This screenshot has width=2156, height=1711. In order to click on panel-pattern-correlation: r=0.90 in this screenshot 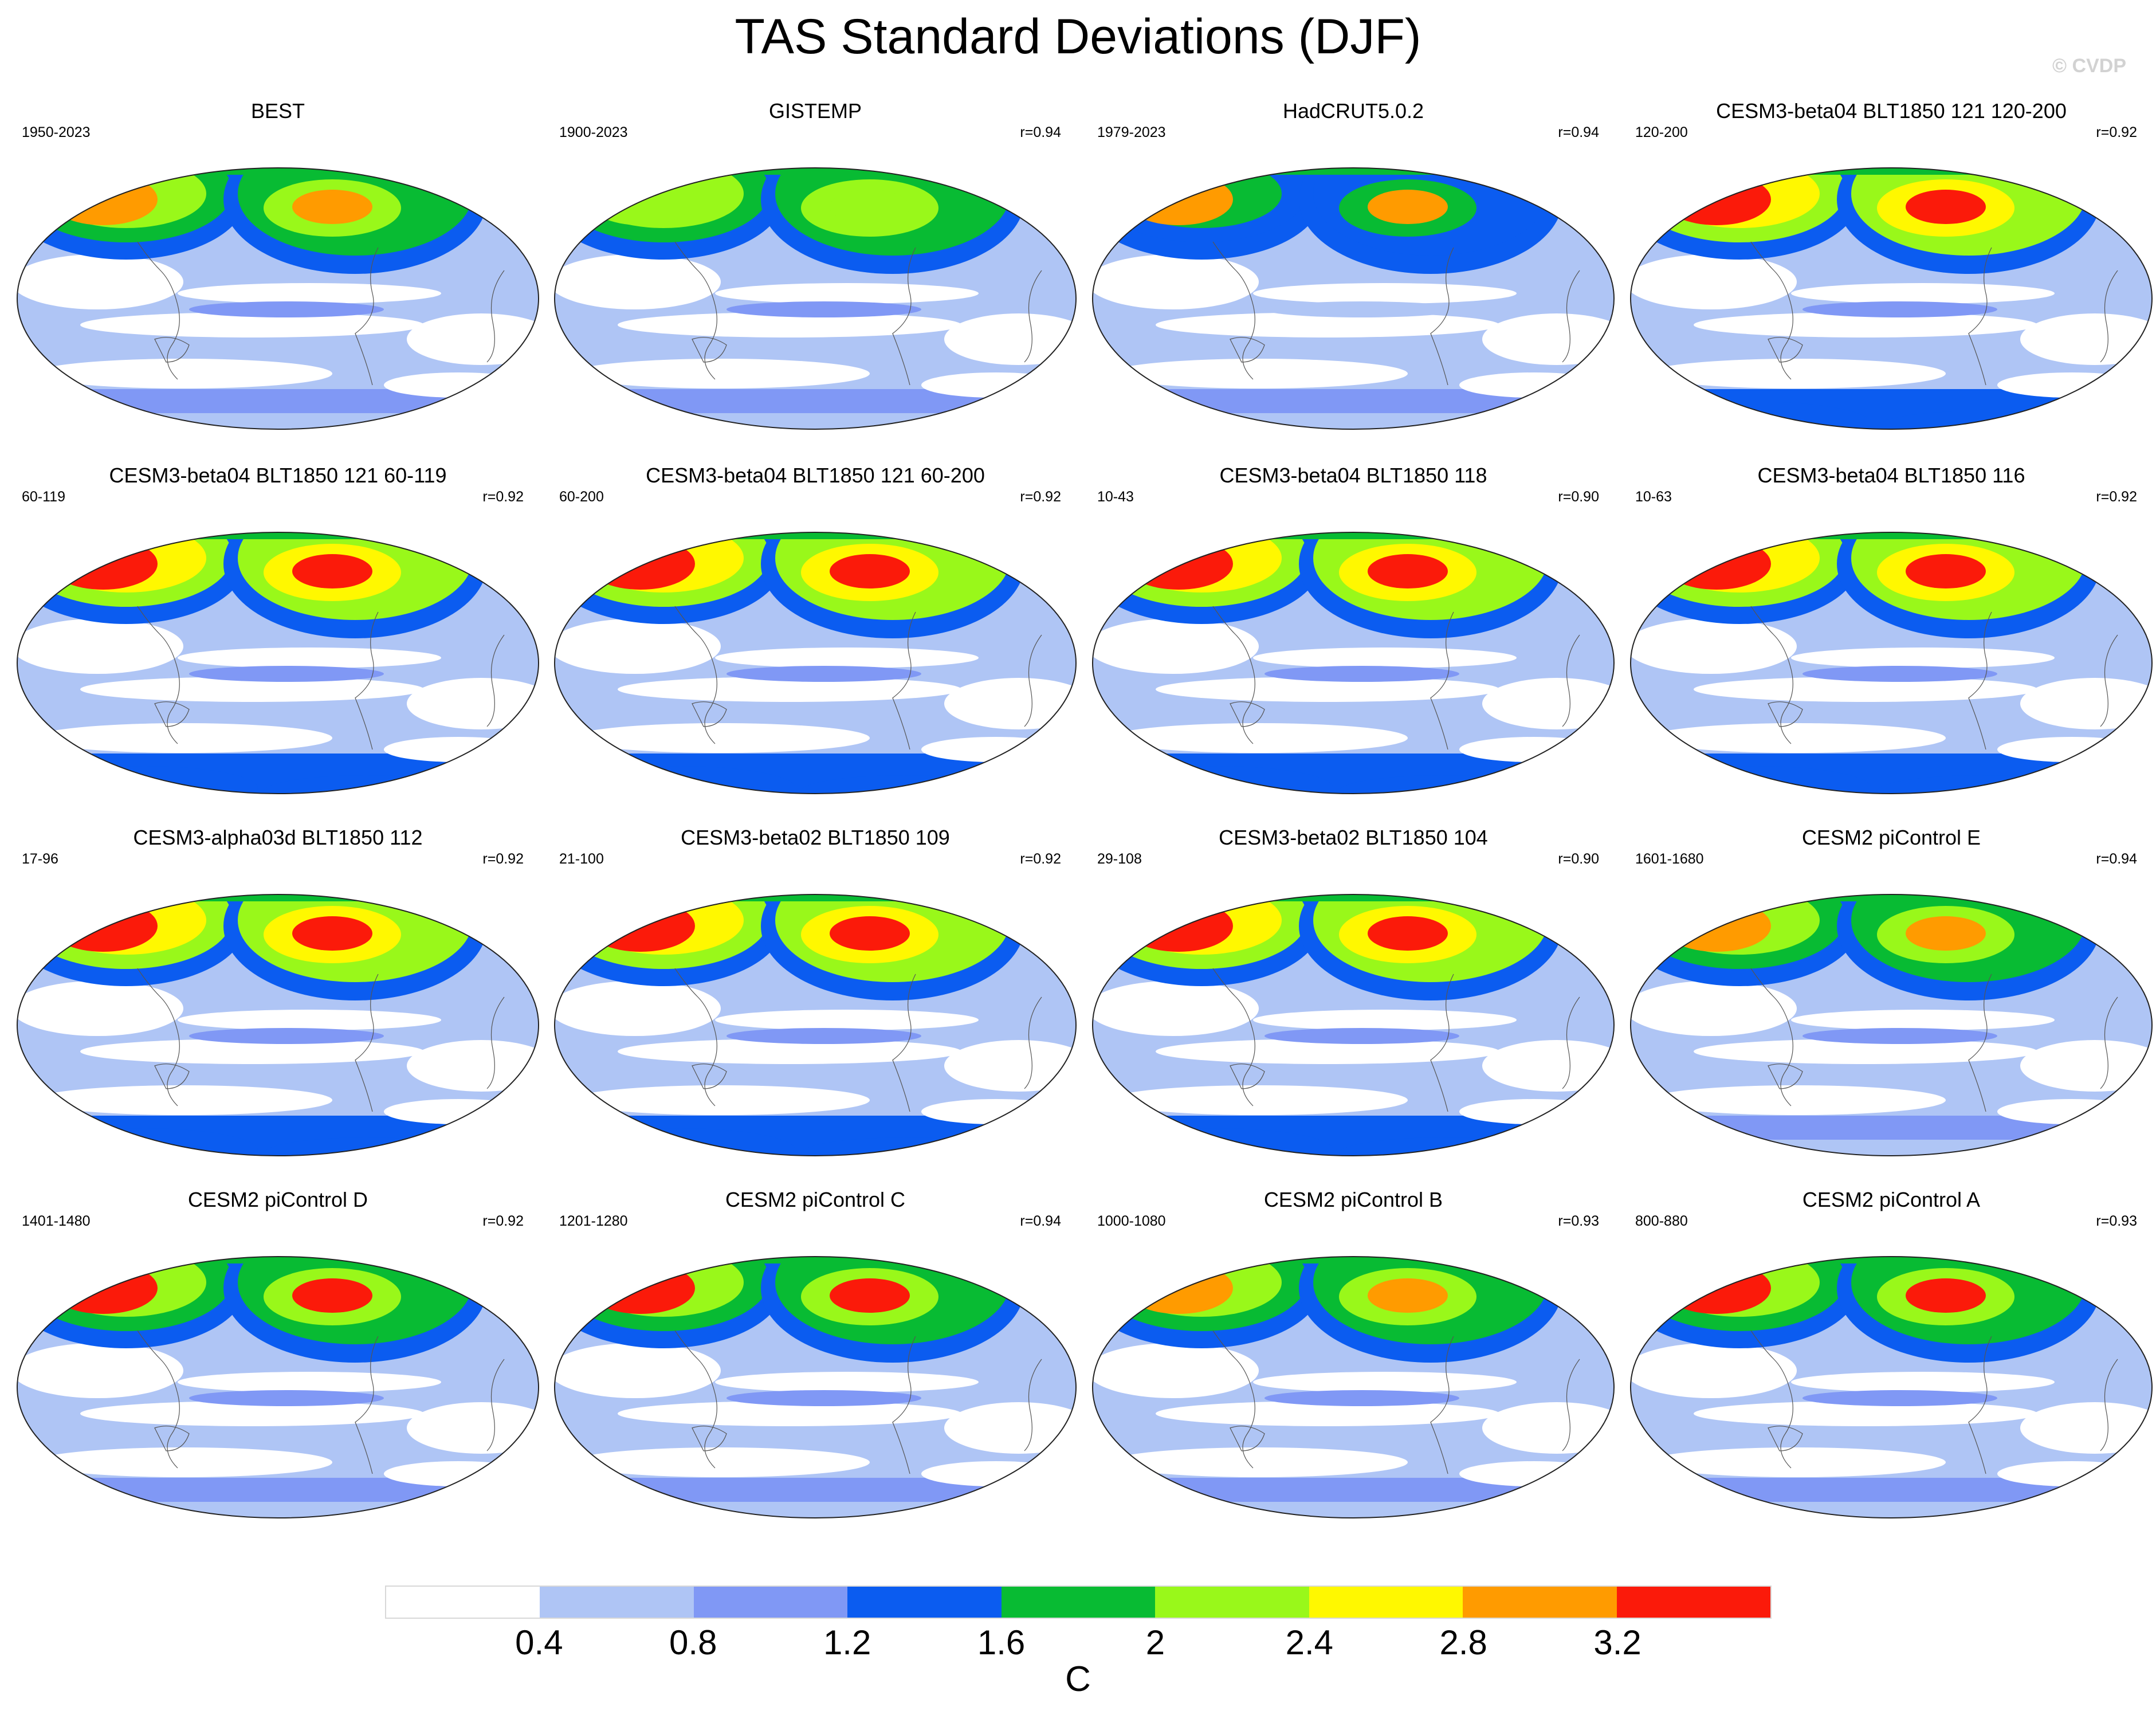, I will do `click(1578, 497)`.